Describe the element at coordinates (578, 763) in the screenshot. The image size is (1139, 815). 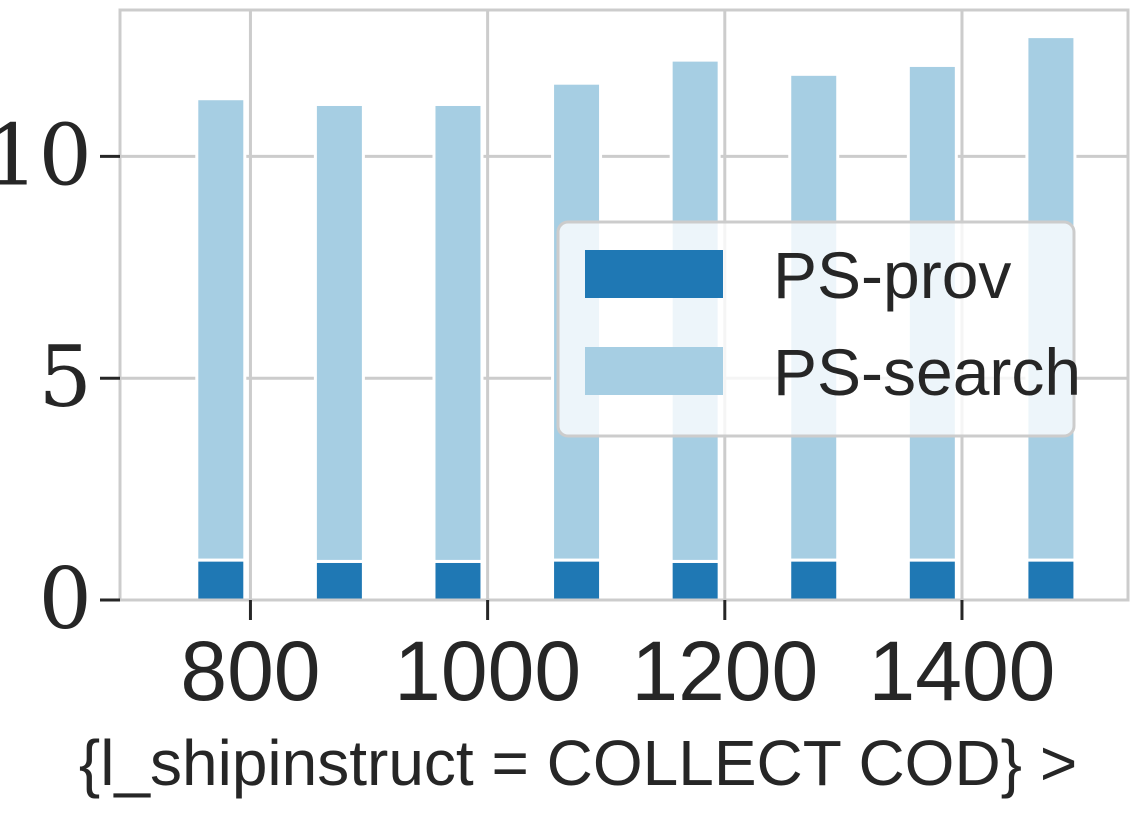
I see `x-axis-label: {l_shipinstruct = COLLECT COD} >` at that location.